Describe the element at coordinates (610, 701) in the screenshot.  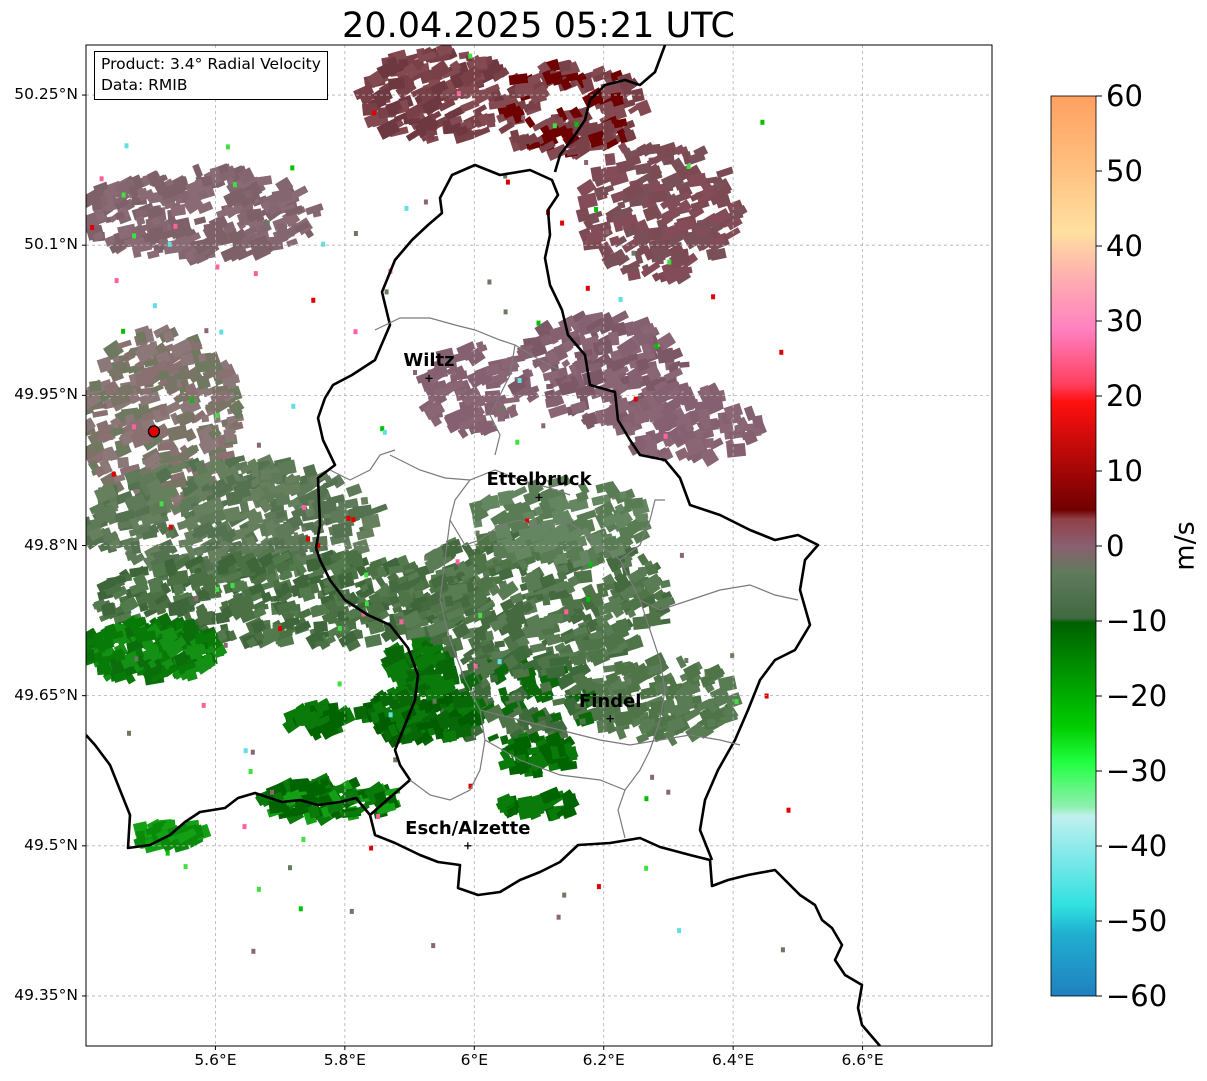
I see `city-label: Findel` at that location.